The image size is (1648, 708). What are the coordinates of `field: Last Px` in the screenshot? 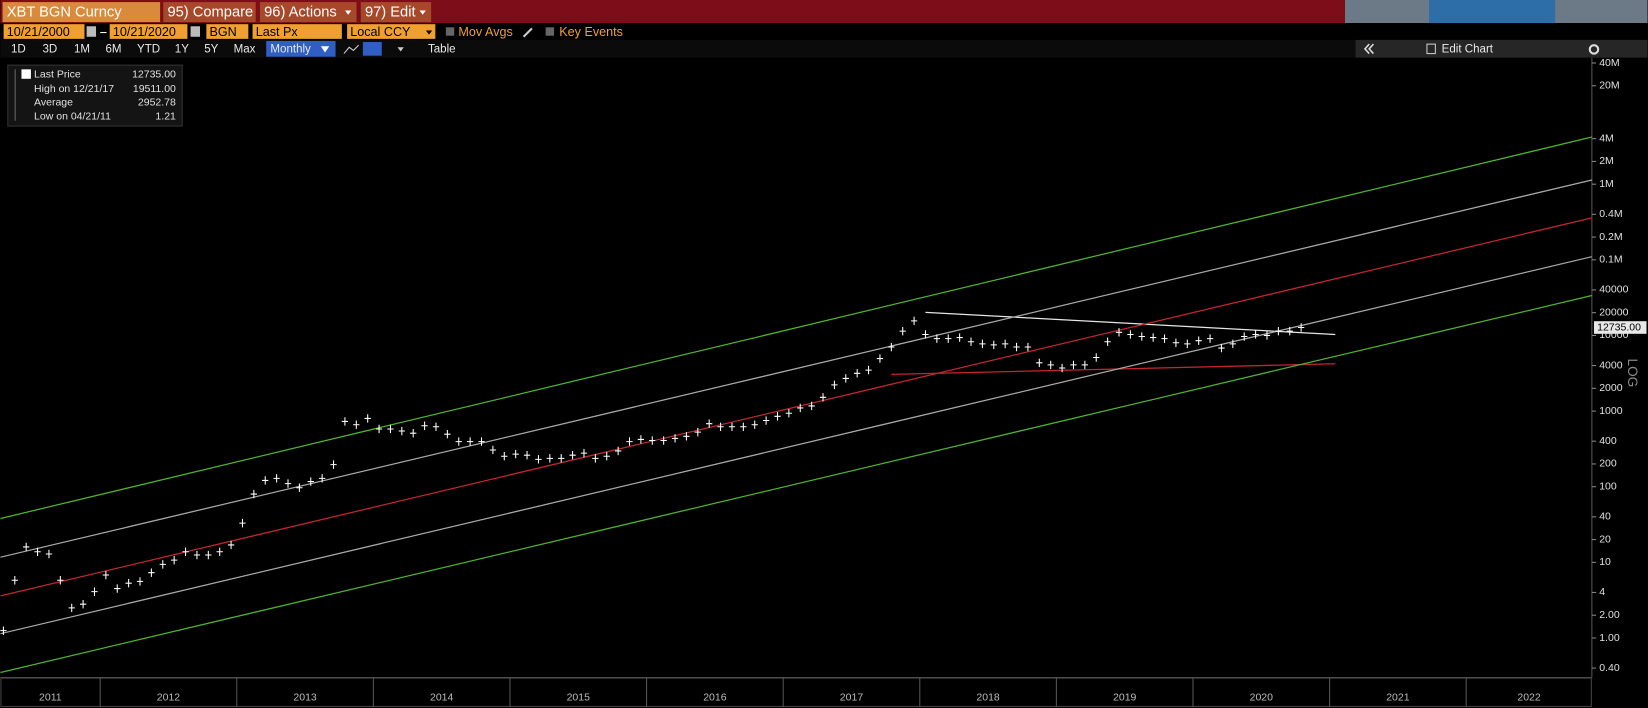 It's located at (277, 32).